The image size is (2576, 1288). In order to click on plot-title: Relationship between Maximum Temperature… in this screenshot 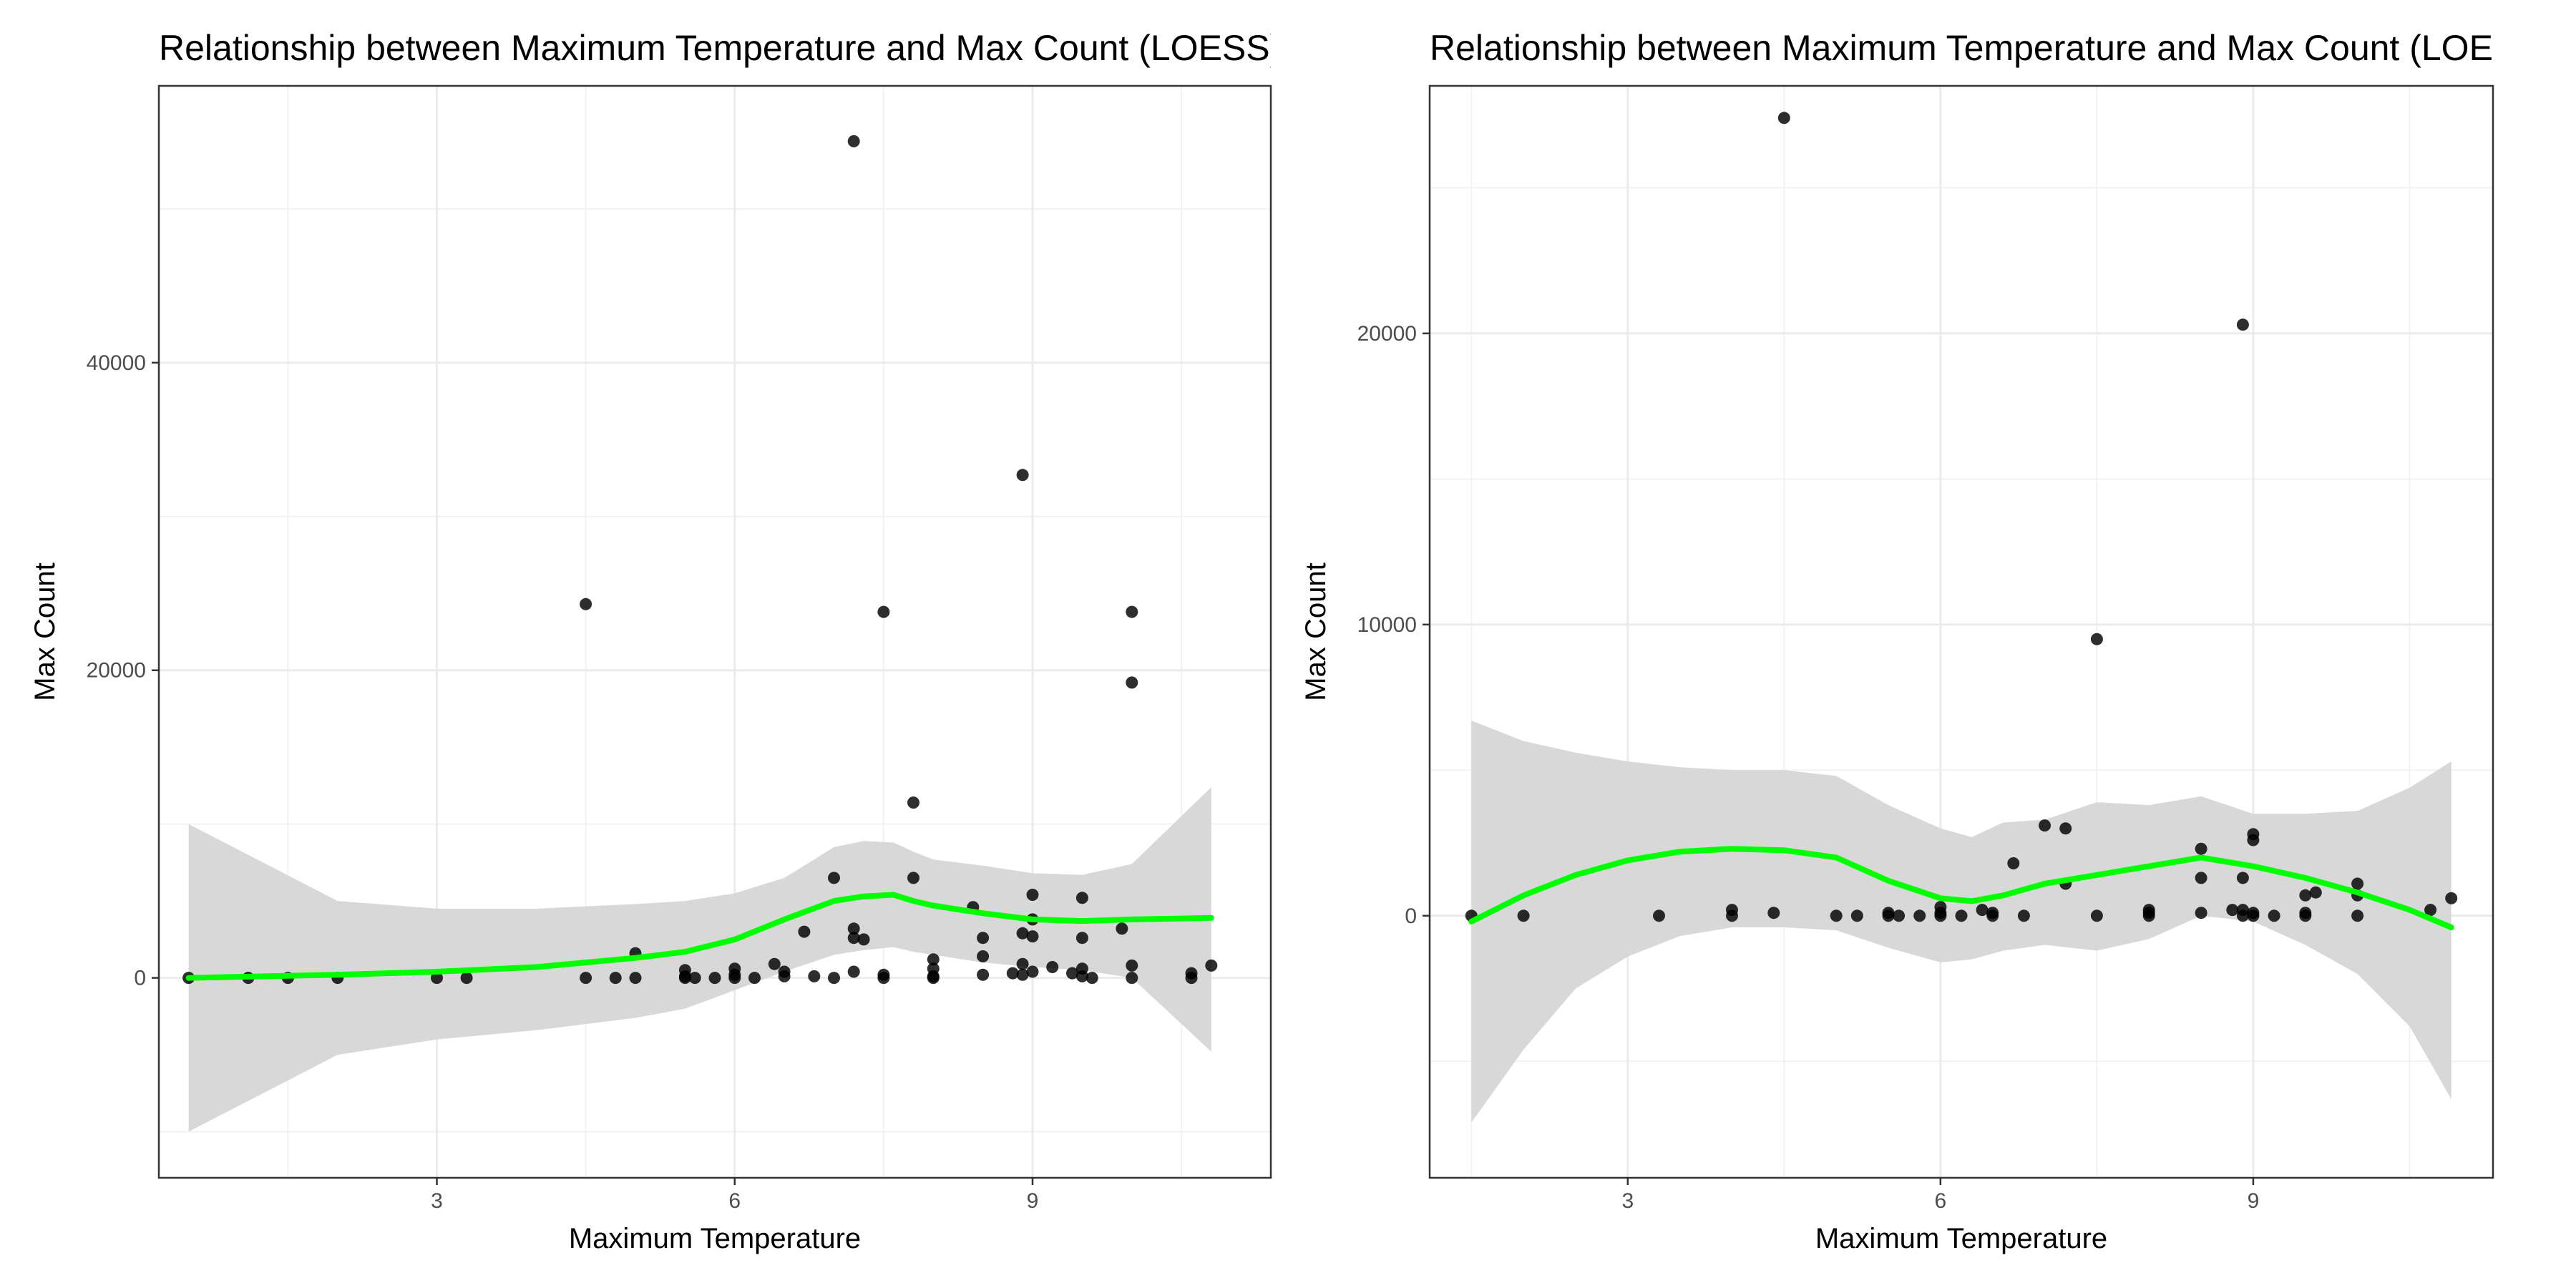, I will do `click(720, 48)`.